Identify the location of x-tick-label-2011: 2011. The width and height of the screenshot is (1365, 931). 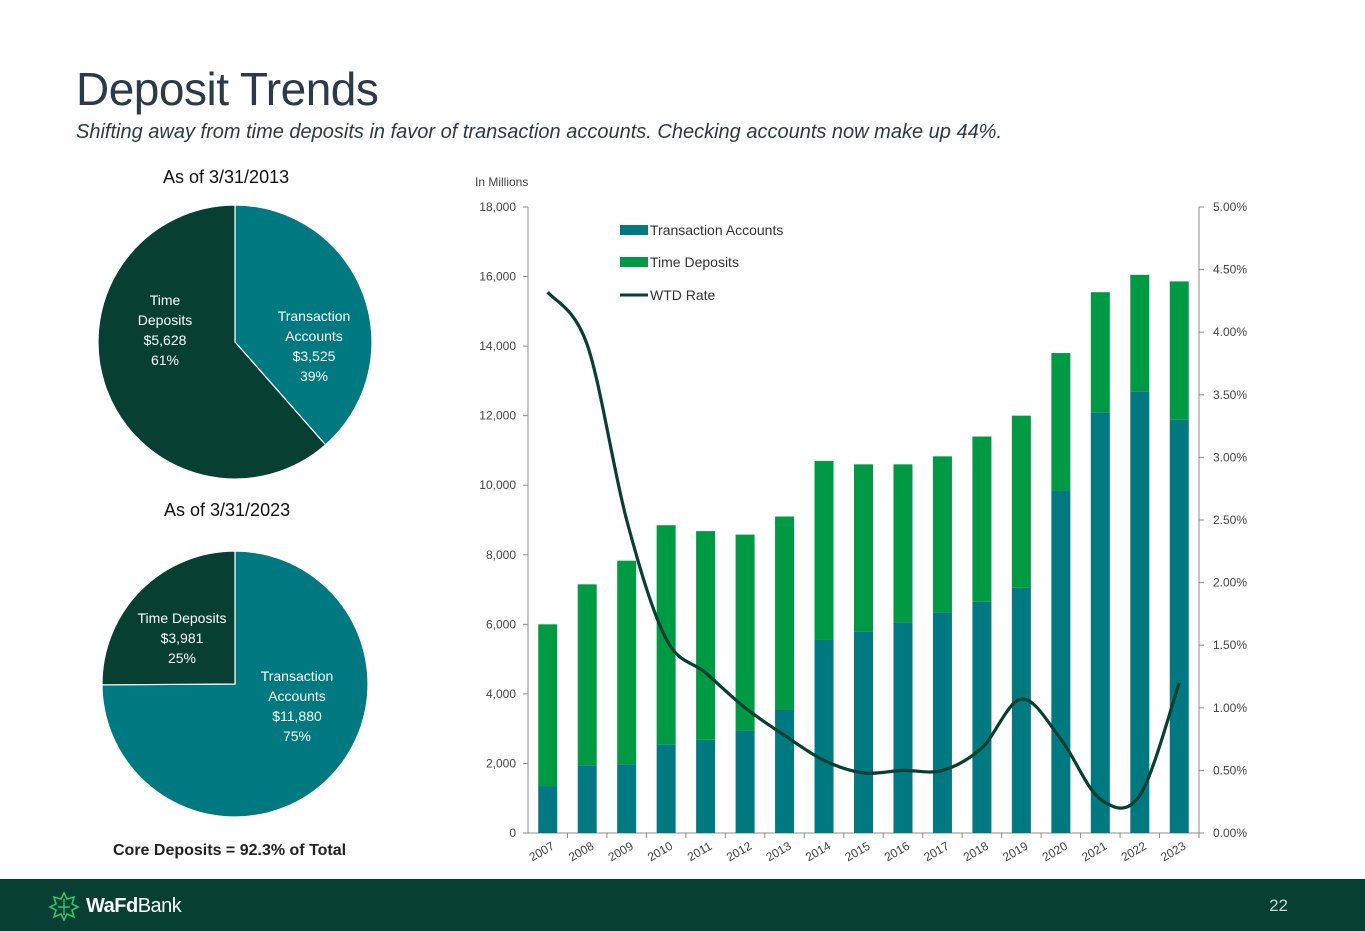
(700, 851).